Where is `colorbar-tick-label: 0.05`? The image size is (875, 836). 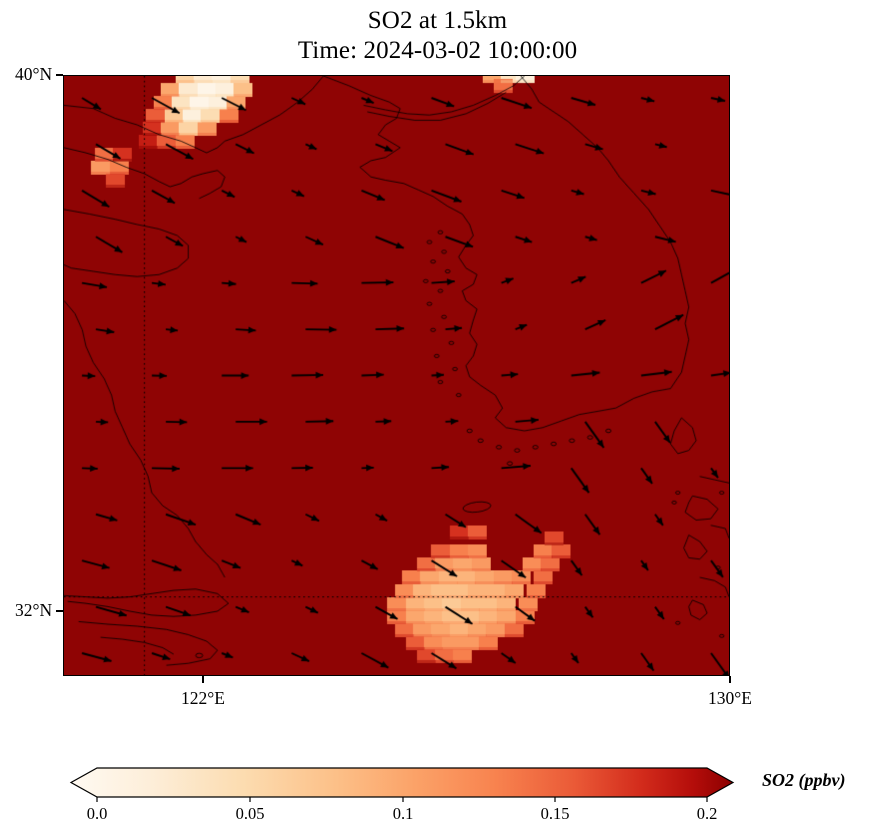
colorbar-tick-label: 0.05 is located at coordinates (250, 813).